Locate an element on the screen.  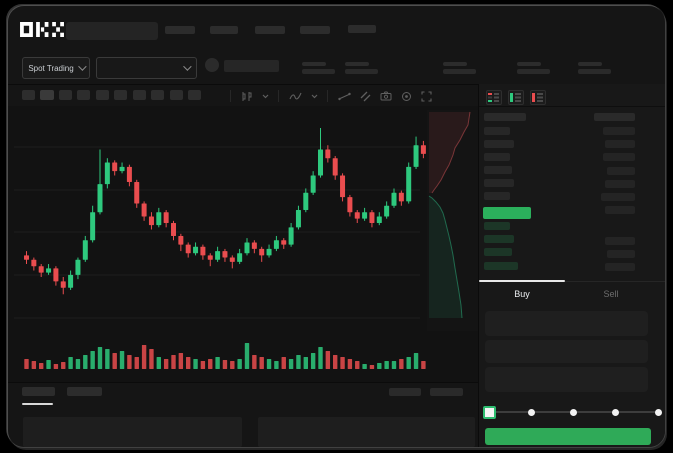
total-input is located at coordinates (566, 379).